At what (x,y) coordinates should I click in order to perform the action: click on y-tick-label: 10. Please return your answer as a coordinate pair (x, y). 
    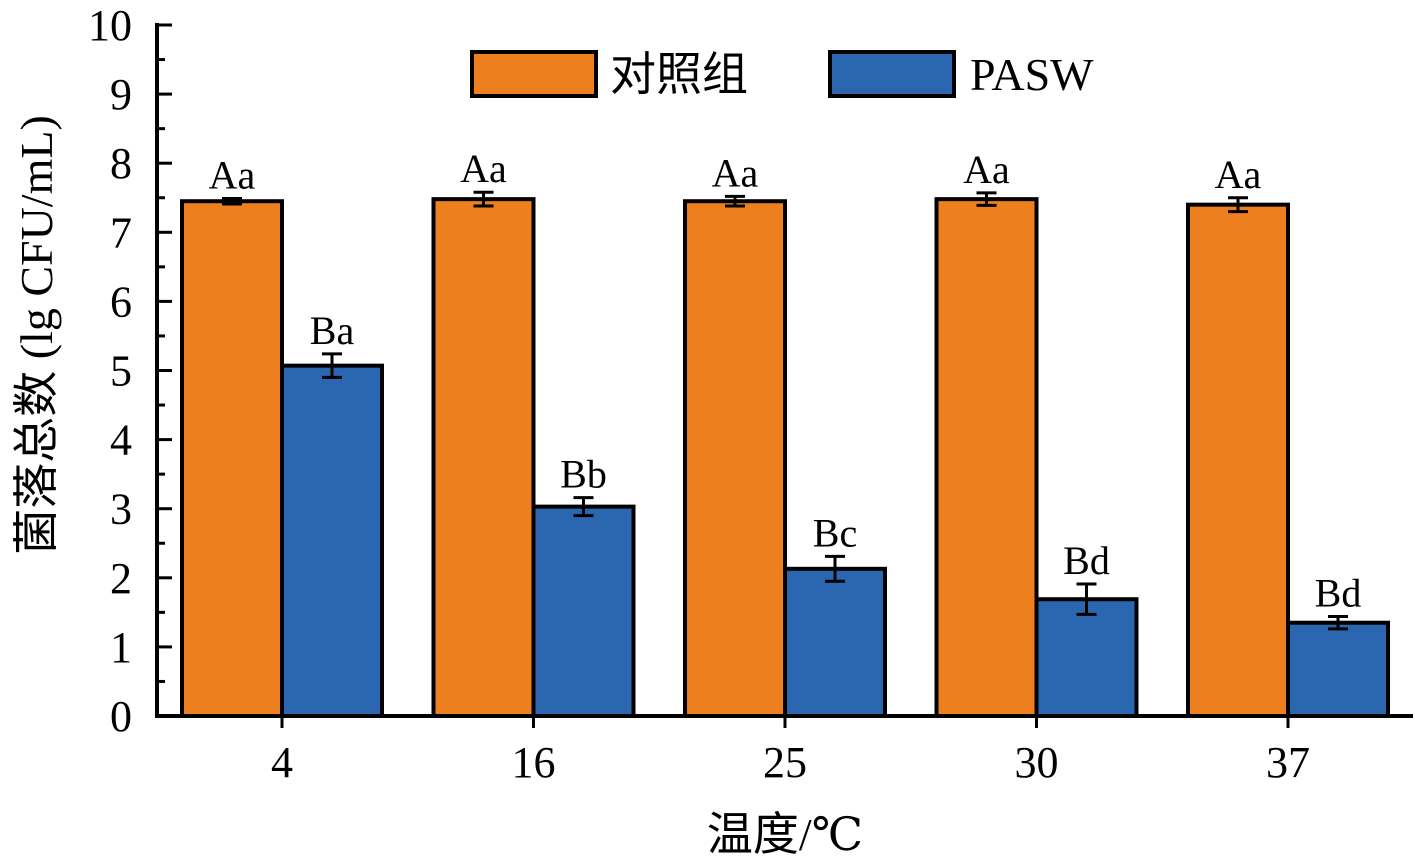
    Looking at the image, I should click on (110, 25).